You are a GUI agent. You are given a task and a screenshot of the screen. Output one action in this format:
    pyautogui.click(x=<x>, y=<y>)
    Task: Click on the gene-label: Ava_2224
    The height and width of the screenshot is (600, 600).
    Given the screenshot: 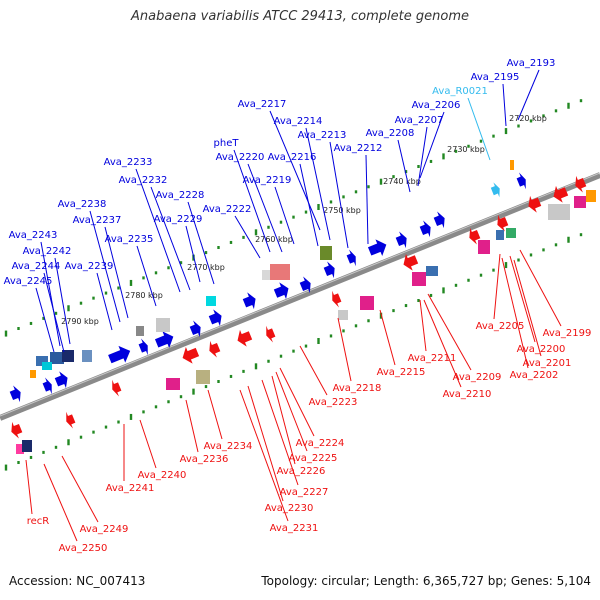 What is the action you would take?
    pyautogui.click(x=320, y=443)
    